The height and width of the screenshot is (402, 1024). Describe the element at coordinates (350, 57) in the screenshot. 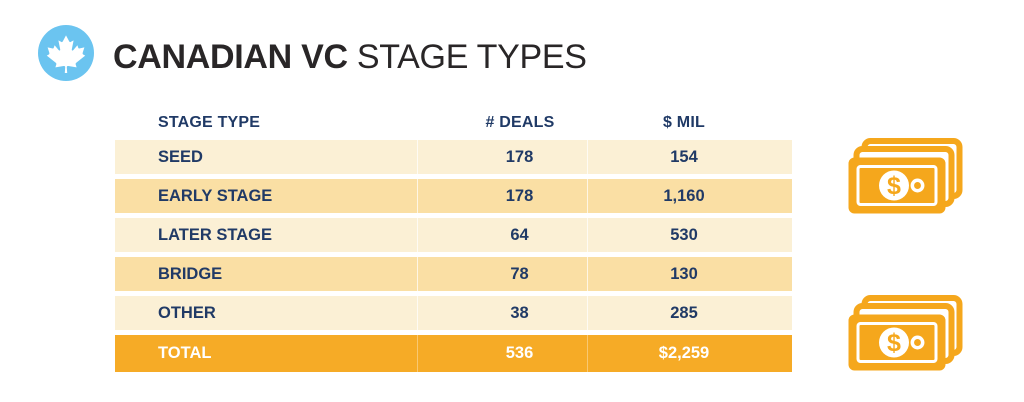

I see `page-title: CANADIAN VC STAGE TYPES` at that location.